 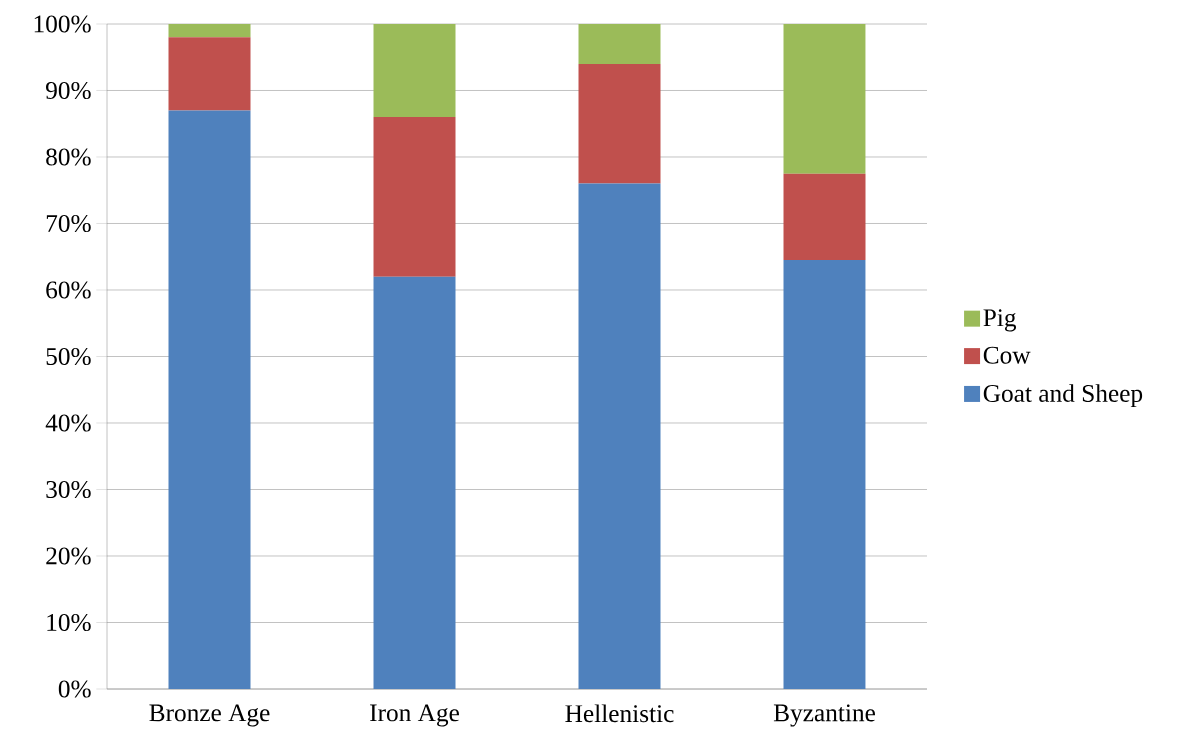 What do you see at coordinates (68, 157) in the screenshot?
I see `y-tick-label: 80%` at bounding box center [68, 157].